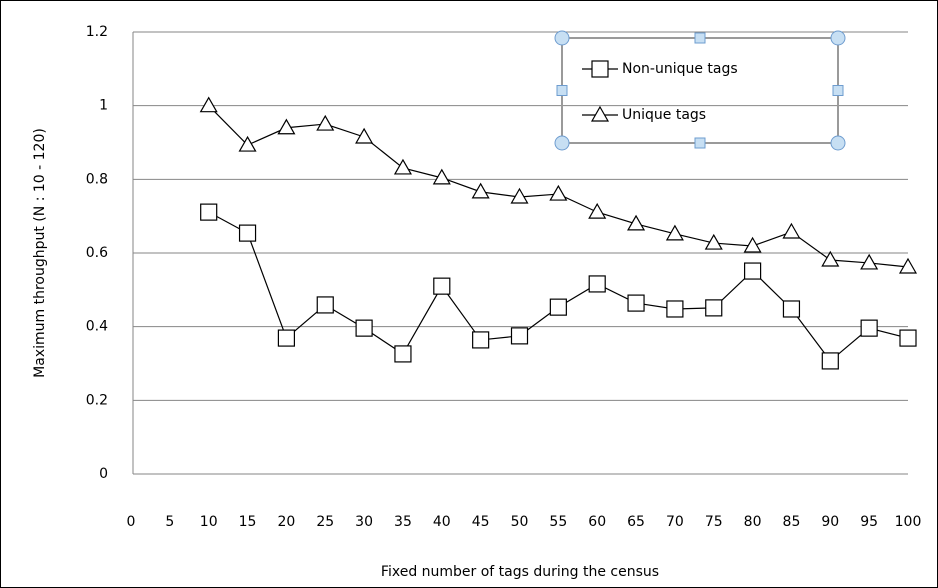 Image resolution: width=938 pixels, height=588 pixels. What do you see at coordinates (664, 115) in the screenshot?
I see `legend-label: Unique tags` at bounding box center [664, 115].